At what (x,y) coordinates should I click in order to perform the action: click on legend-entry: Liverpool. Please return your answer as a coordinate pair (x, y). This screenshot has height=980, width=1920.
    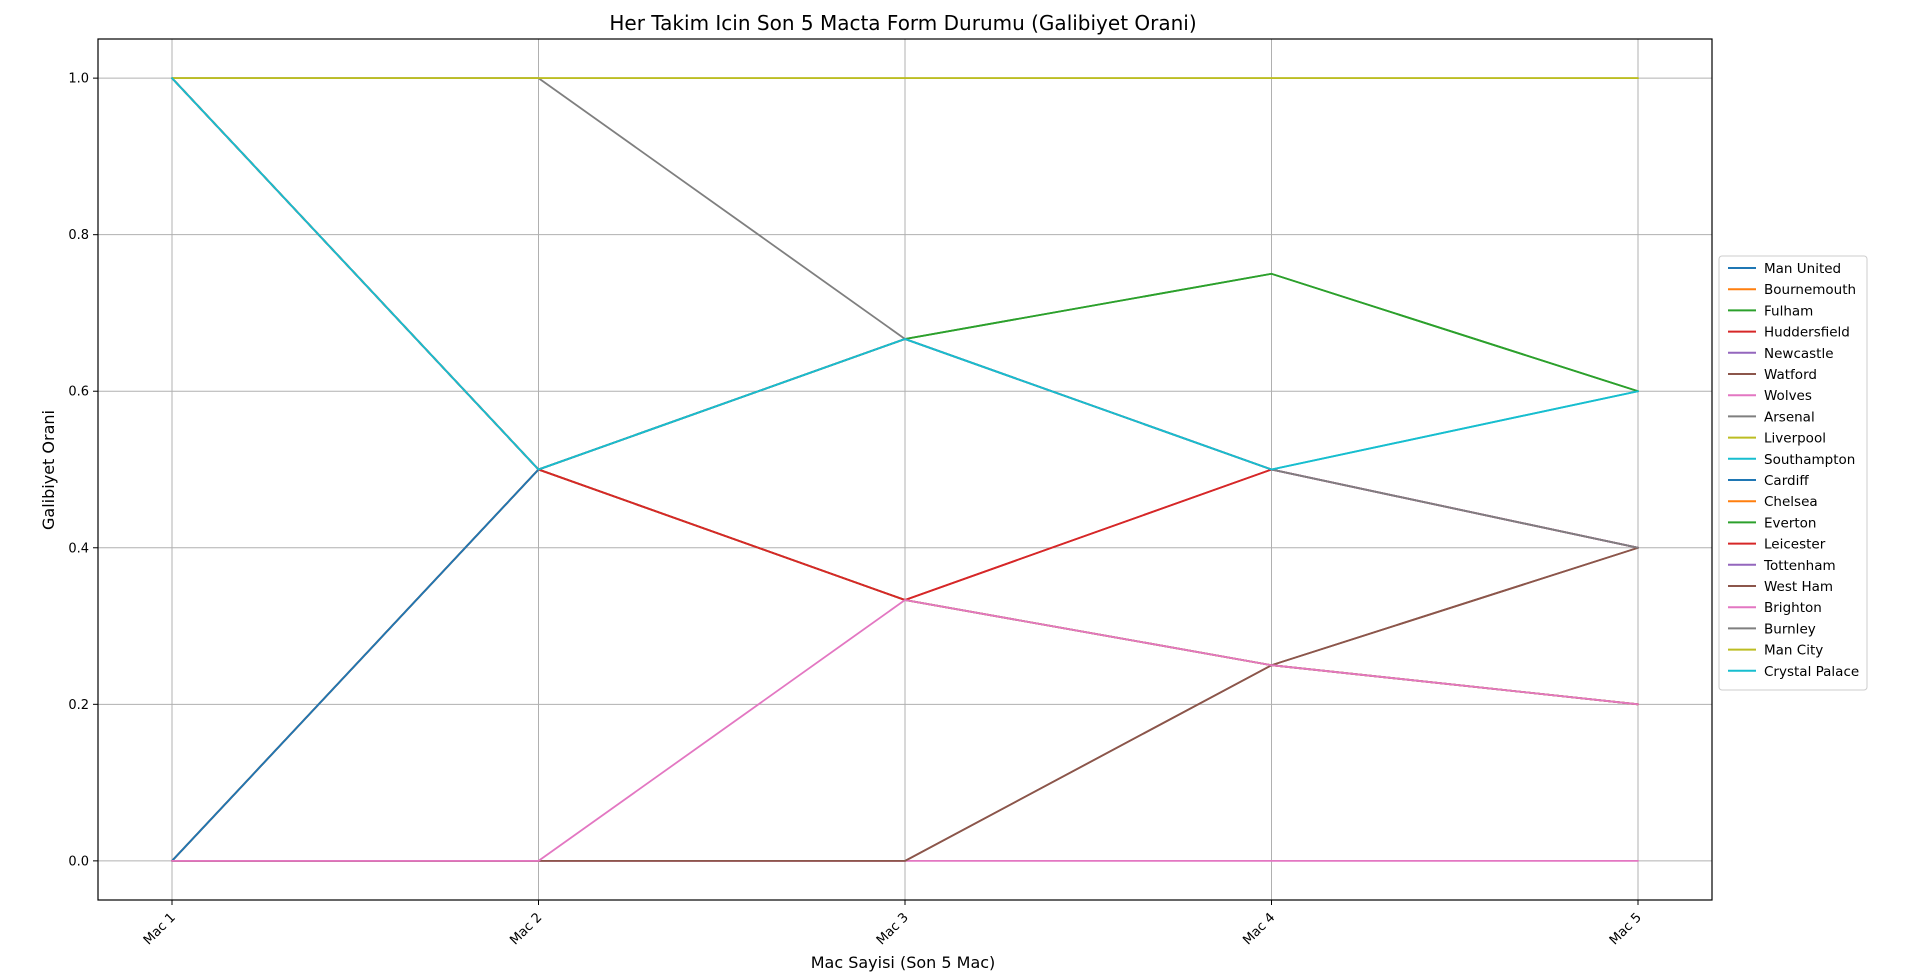
    Looking at the image, I should click on (1795, 439).